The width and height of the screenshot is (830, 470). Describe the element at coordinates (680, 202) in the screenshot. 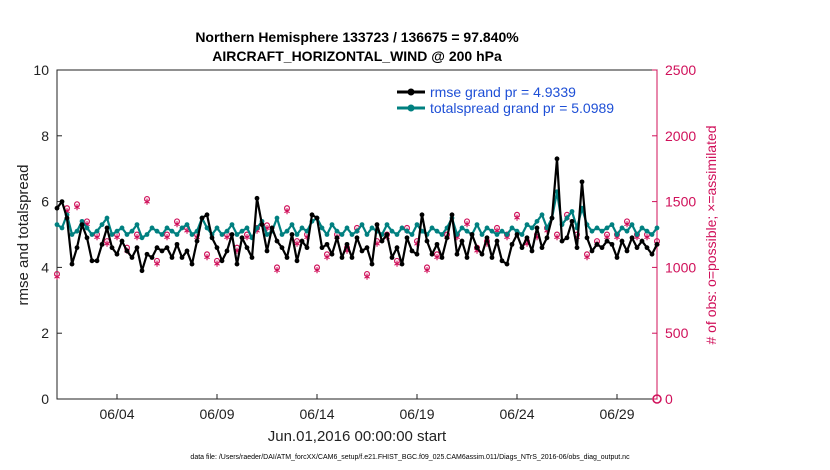

I see `y2-tick-label: 1500` at that location.